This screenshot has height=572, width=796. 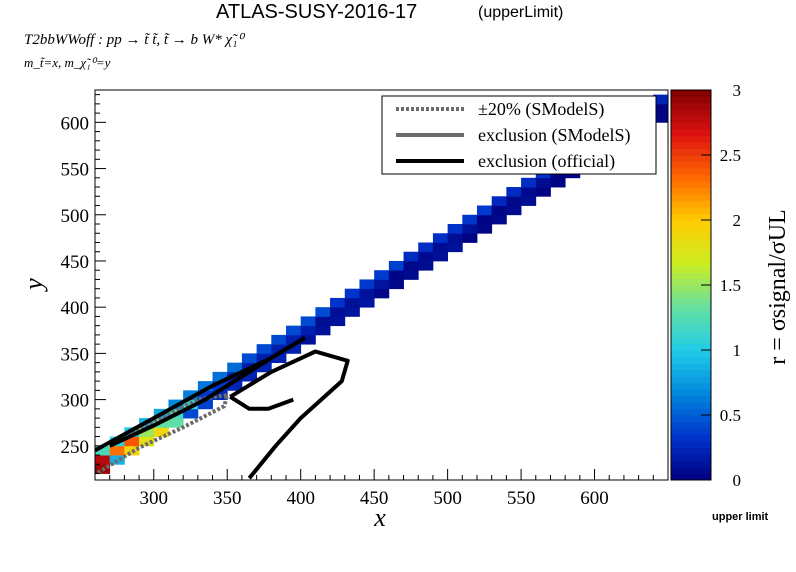 What do you see at coordinates (75, 123) in the screenshot?
I see `y-tick-label: 600` at bounding box center [75, 123].